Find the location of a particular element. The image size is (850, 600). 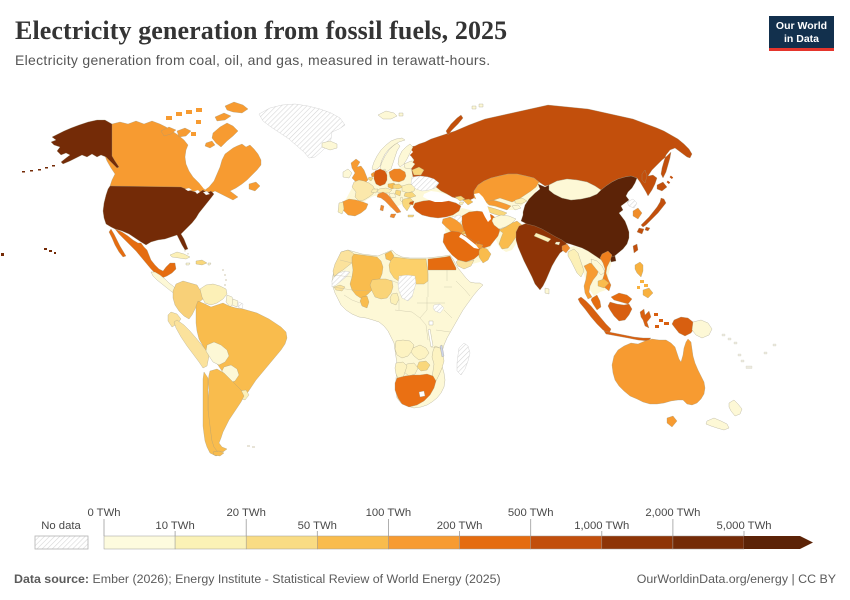

svg-text: 200 TWh is located at coordinates (460, 526).